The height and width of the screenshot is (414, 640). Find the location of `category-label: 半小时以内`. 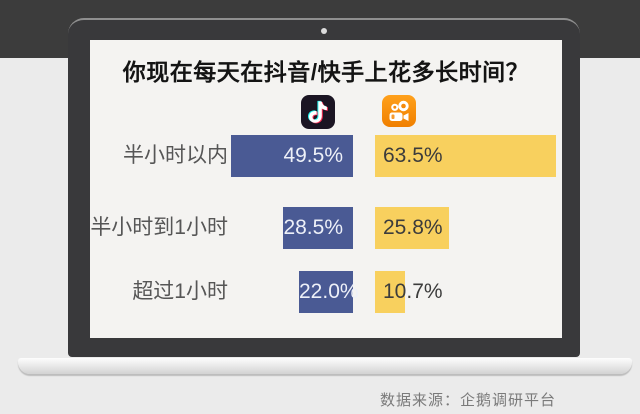

category-label: 半小时以内 is located at coordinates (175, 155).